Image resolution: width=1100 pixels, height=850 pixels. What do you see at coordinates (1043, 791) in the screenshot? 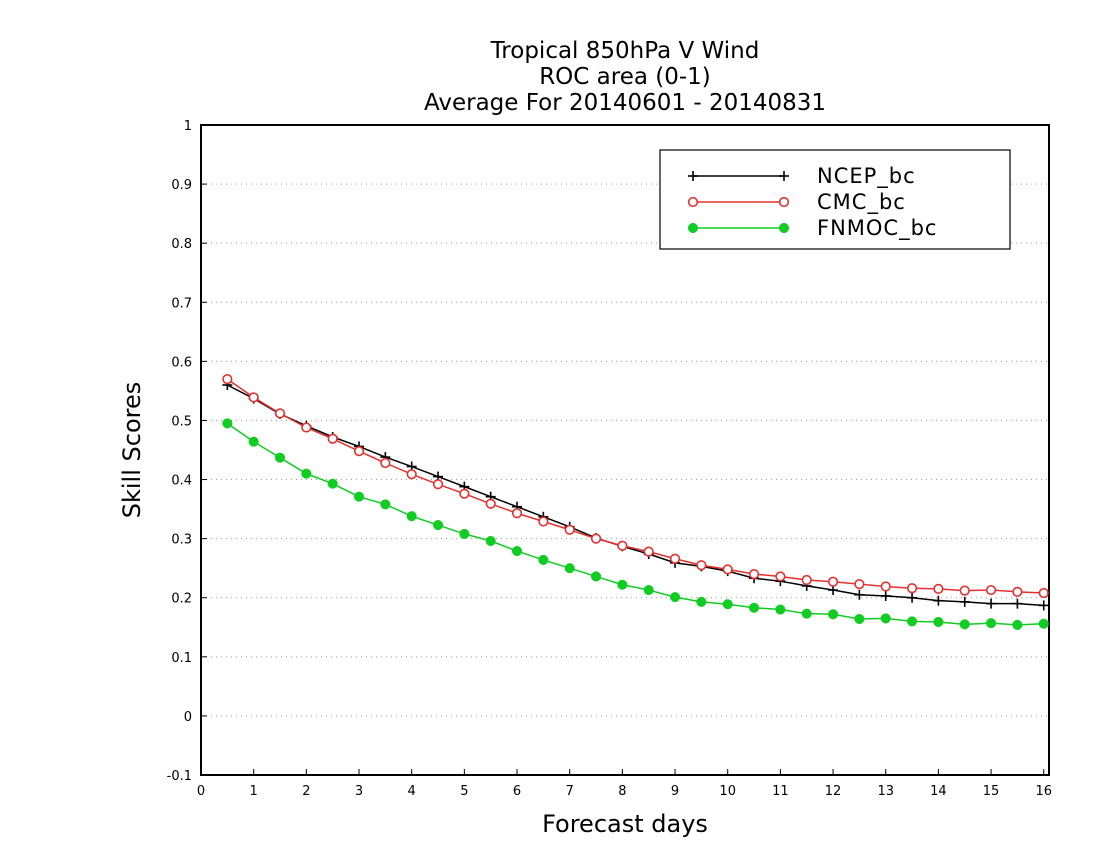
I see `x-tick-label: 16` at bounding box center [1043, 791].